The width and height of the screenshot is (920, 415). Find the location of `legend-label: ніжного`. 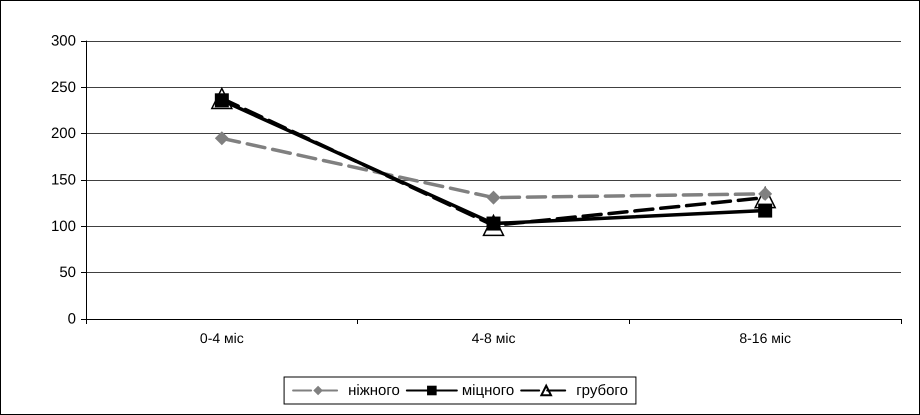

legend-label: ніжного is located at coordinates (374, 390).